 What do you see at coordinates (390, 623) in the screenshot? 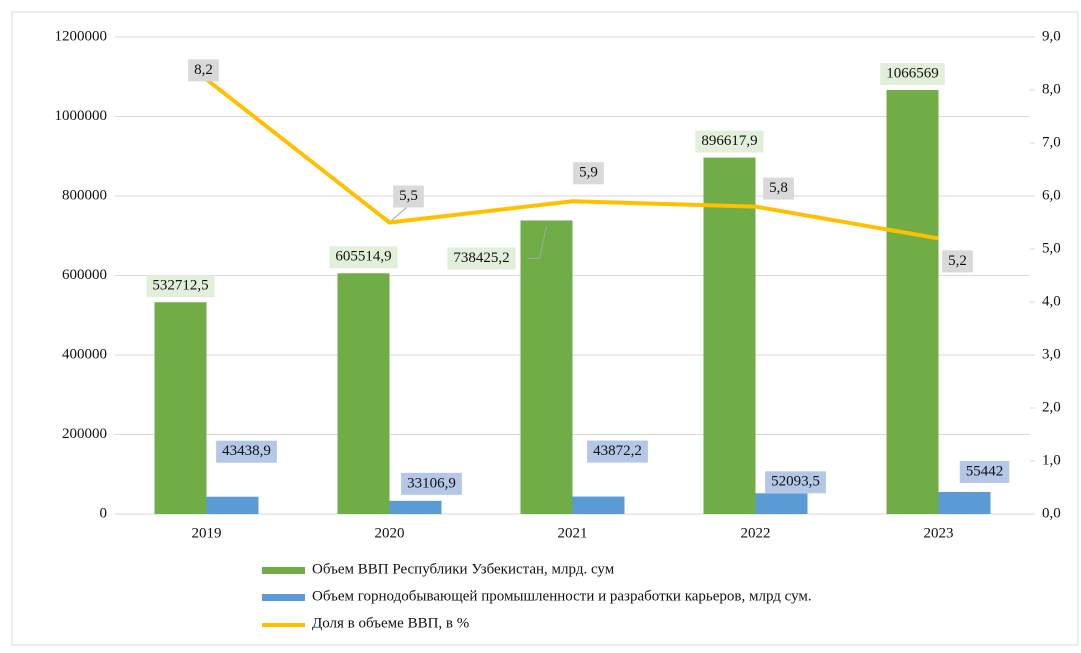
I see `legend-label: Доля в объеме ВВП, в %` at bounding box center [390, 623].